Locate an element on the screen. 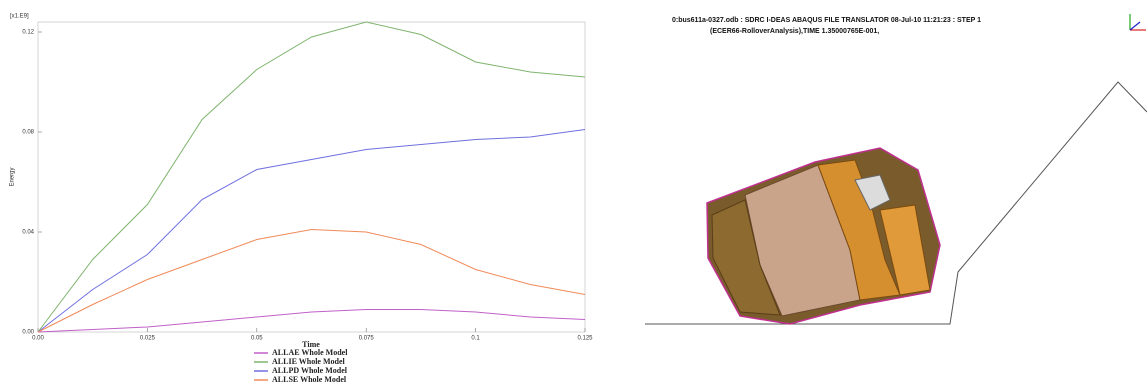  legend-label: ALLPD Whole Model is located at coordinates (310, 370).